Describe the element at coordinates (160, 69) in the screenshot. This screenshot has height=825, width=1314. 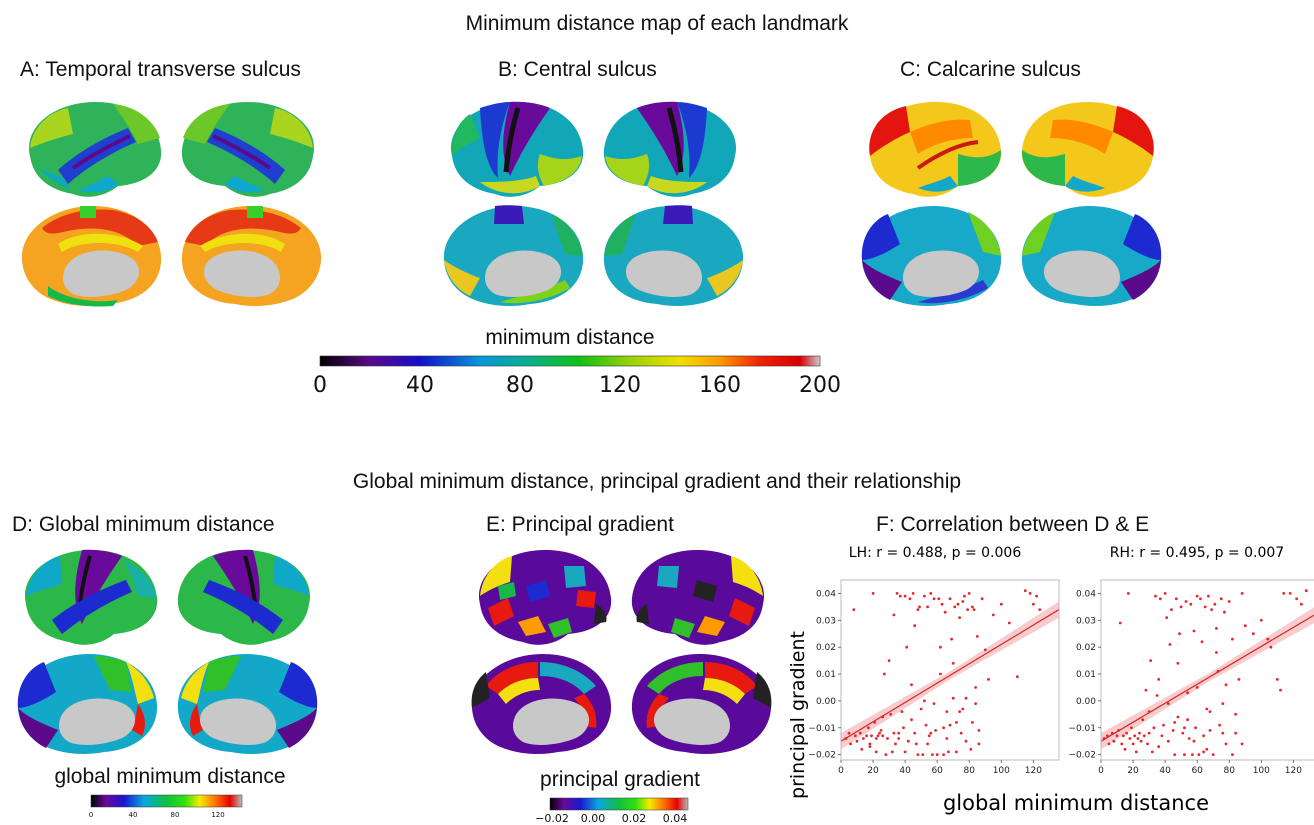
I see `panel-a-title: A: Temporal transverse sulcus` at that location.